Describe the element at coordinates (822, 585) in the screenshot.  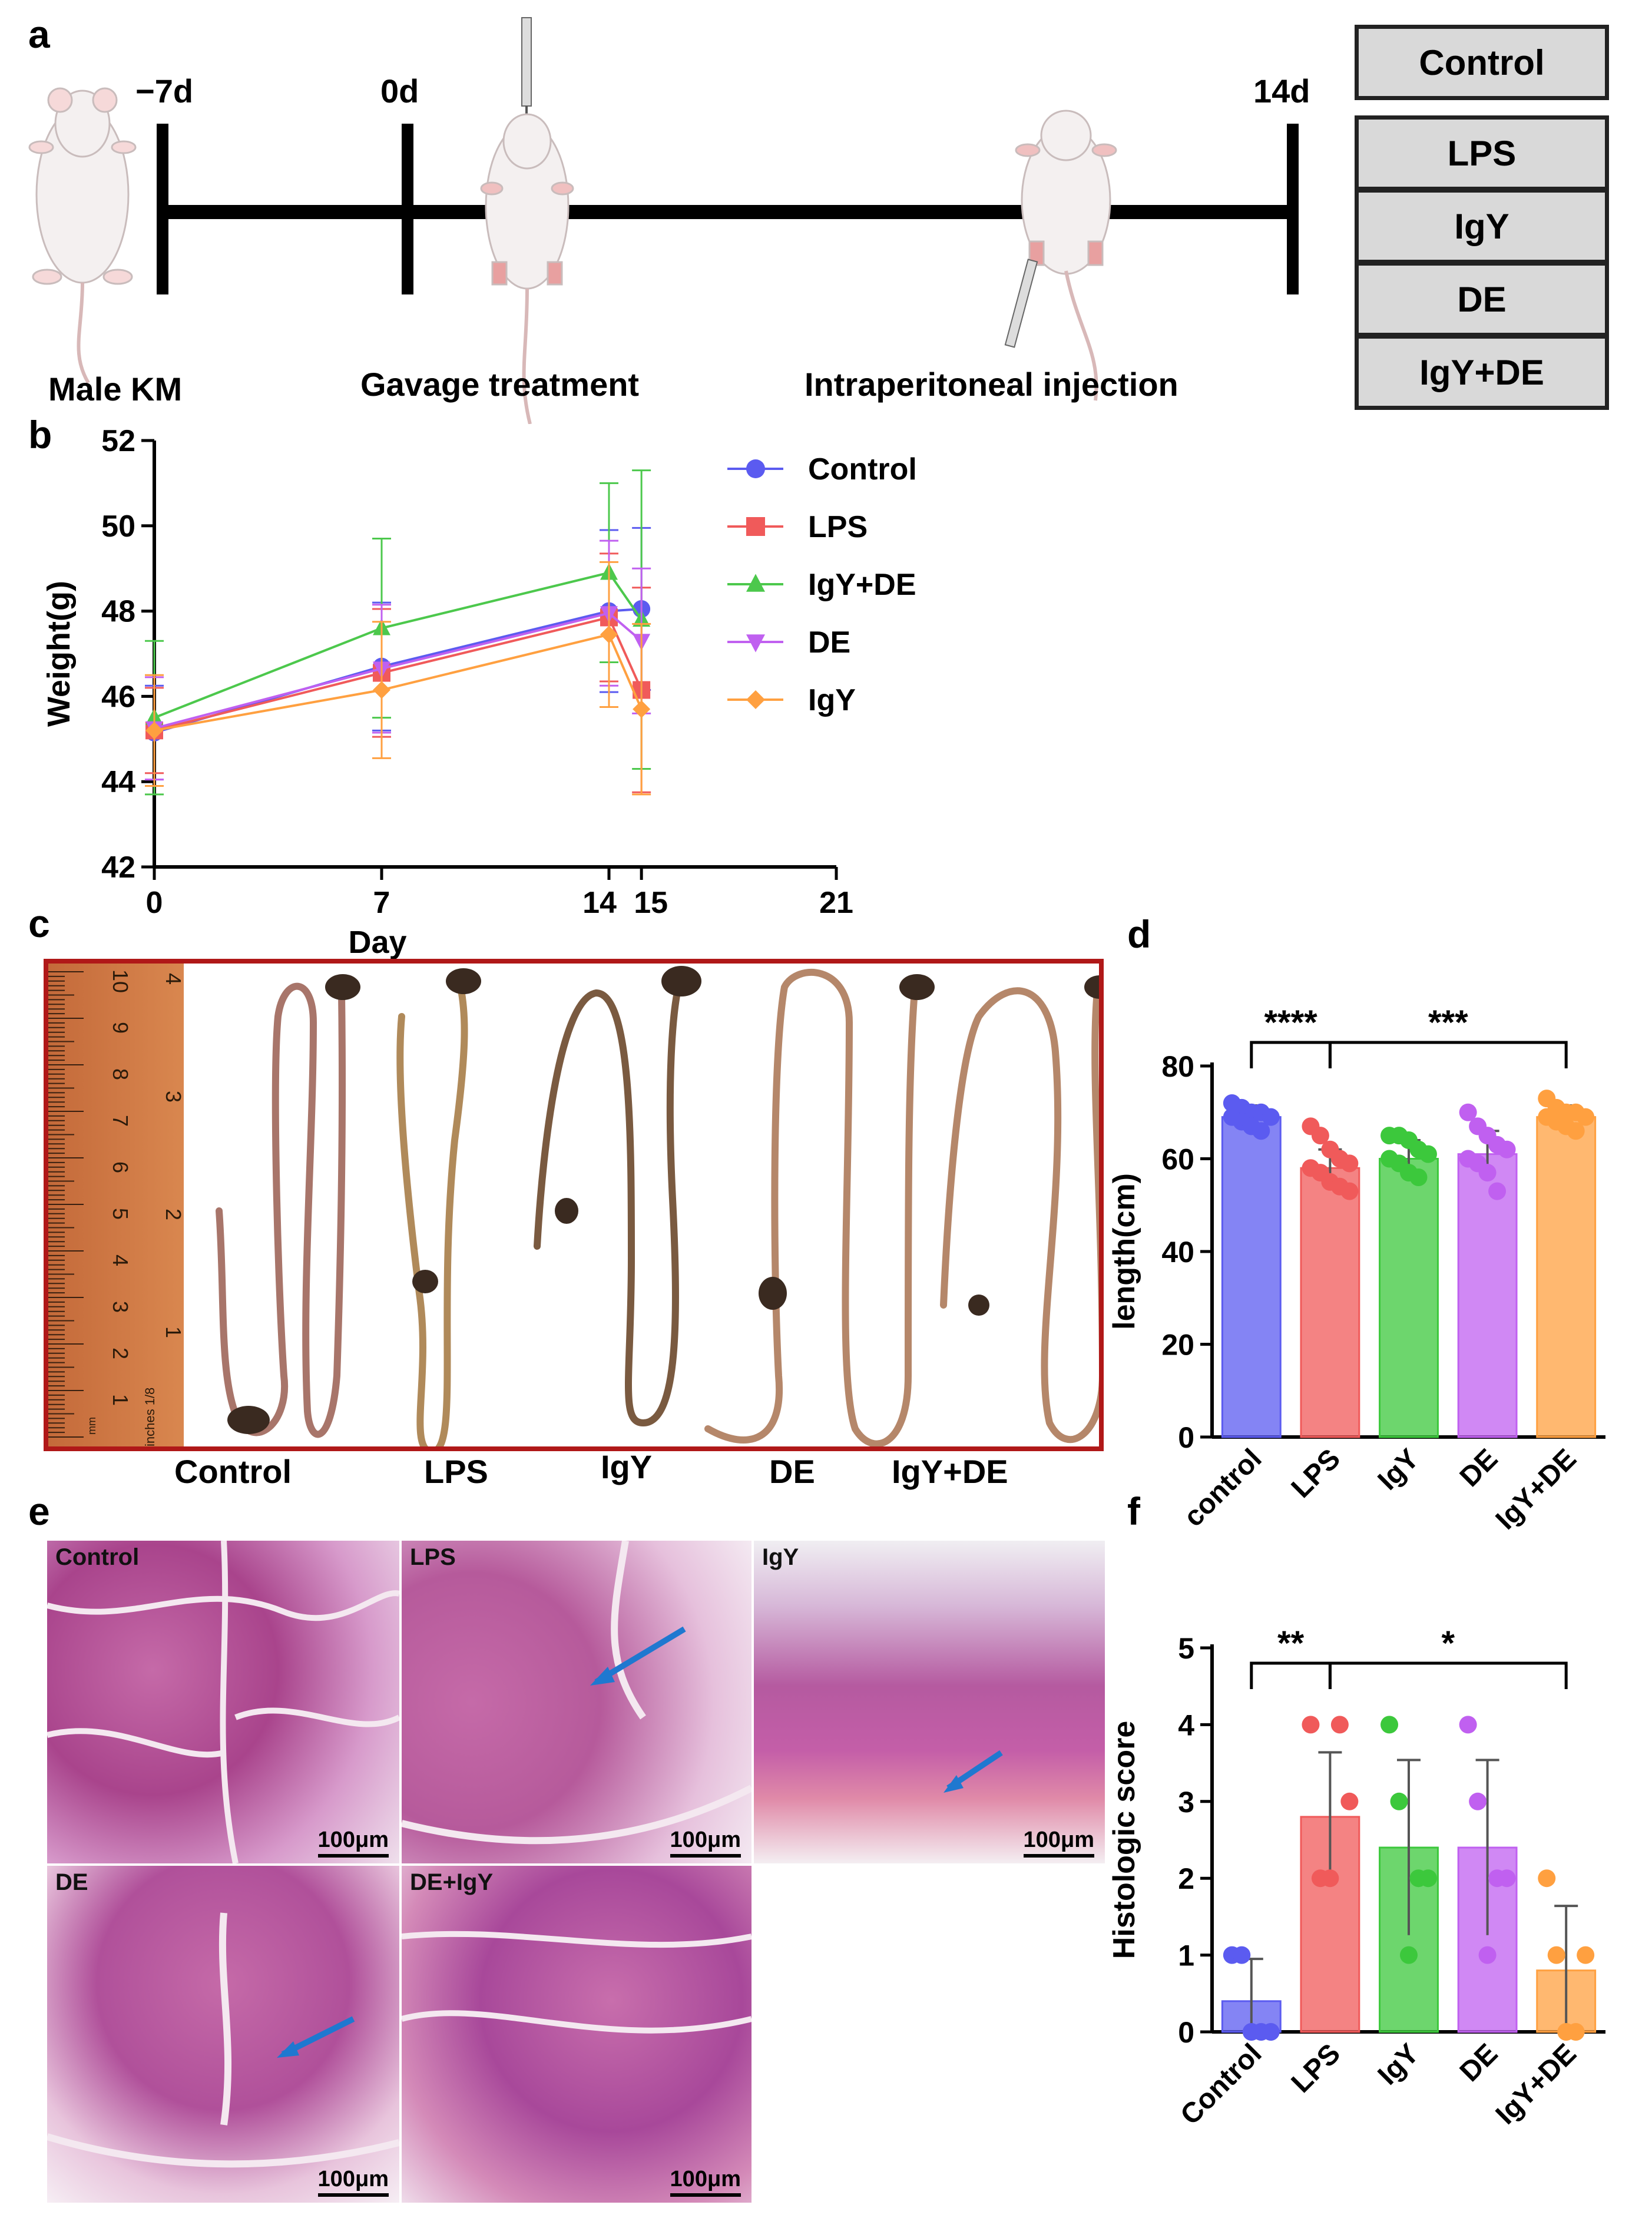
I see `weight-legend-item: IgY+DE` at that location.